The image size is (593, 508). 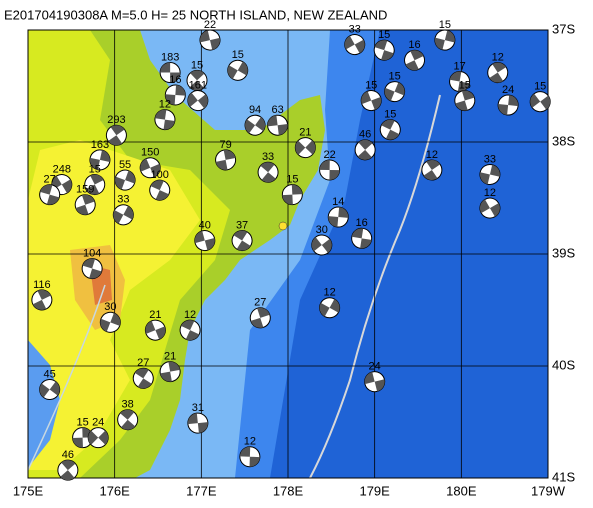 I want to click on depth-label: 116, so click(x=42, y=285).